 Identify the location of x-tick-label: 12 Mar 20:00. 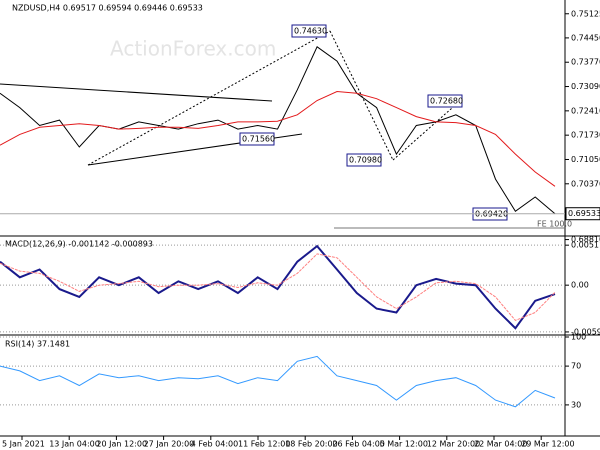
(453, 444).